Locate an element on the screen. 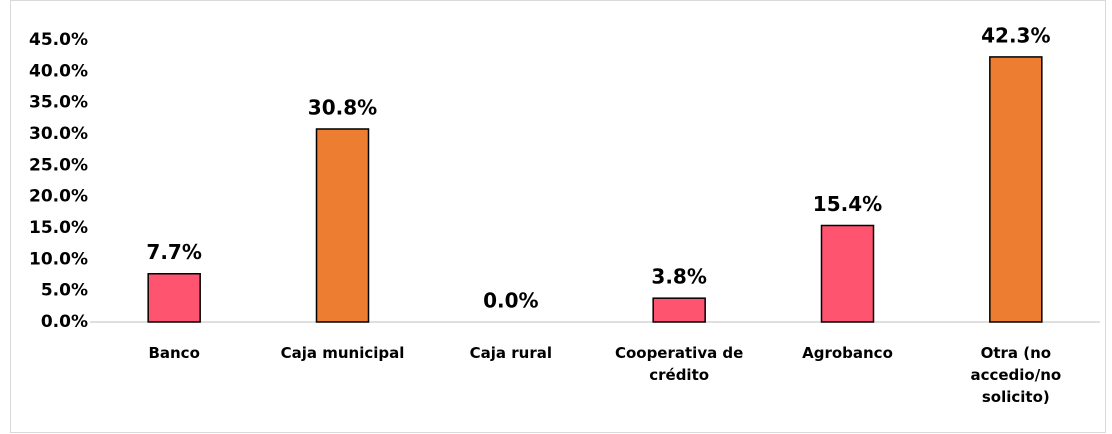 The width and height of the screenshot is (1112, 434). data-label: 0.0% is located at coordinates (510, 301).